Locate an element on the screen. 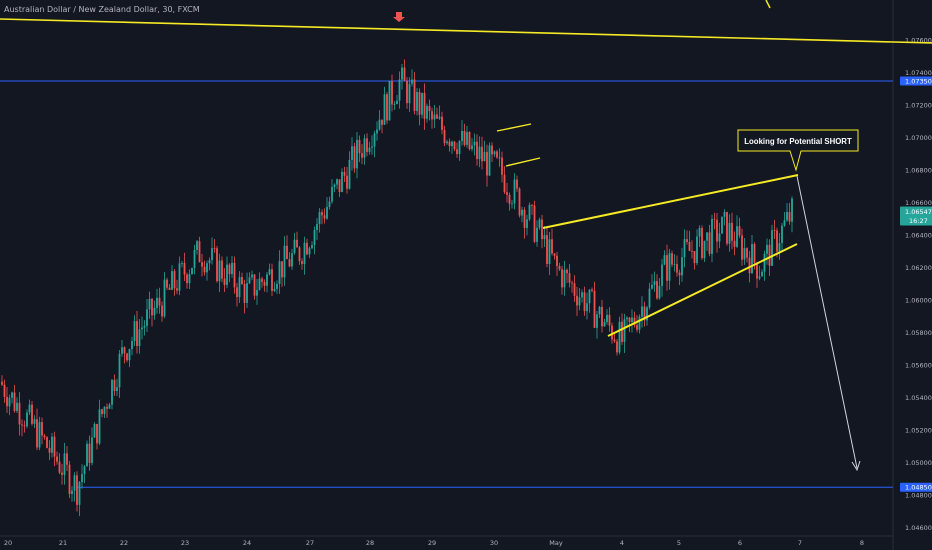 The height and width of the screenshot is (550, 932). time-tick-label: 30 is located at coordinates (494, 543).